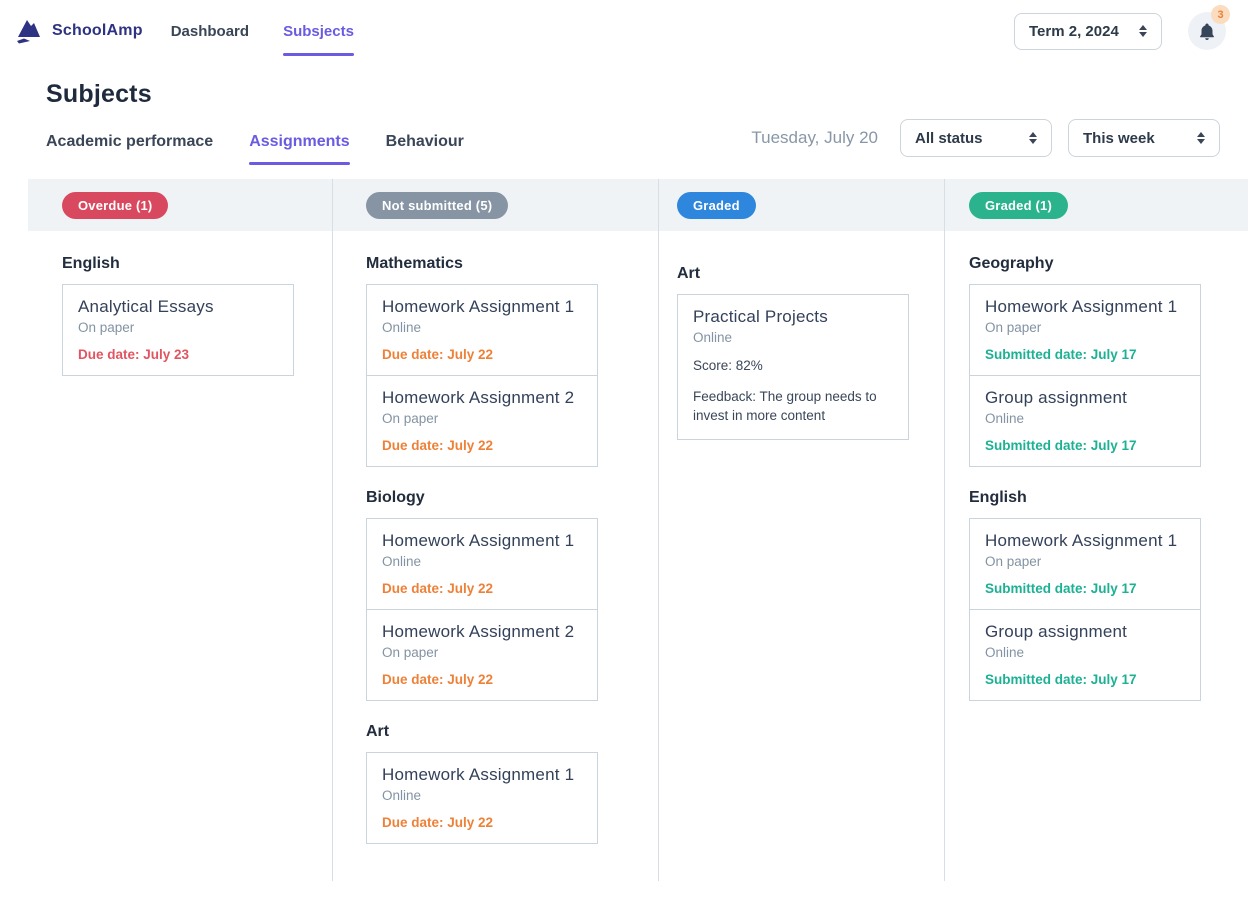 This screenshot has height=914, width=1248. What do you see at coordinates (300, 141) in the screenshot?
I see `tab-assignments: Assignments` at bounding box center [300, 141].